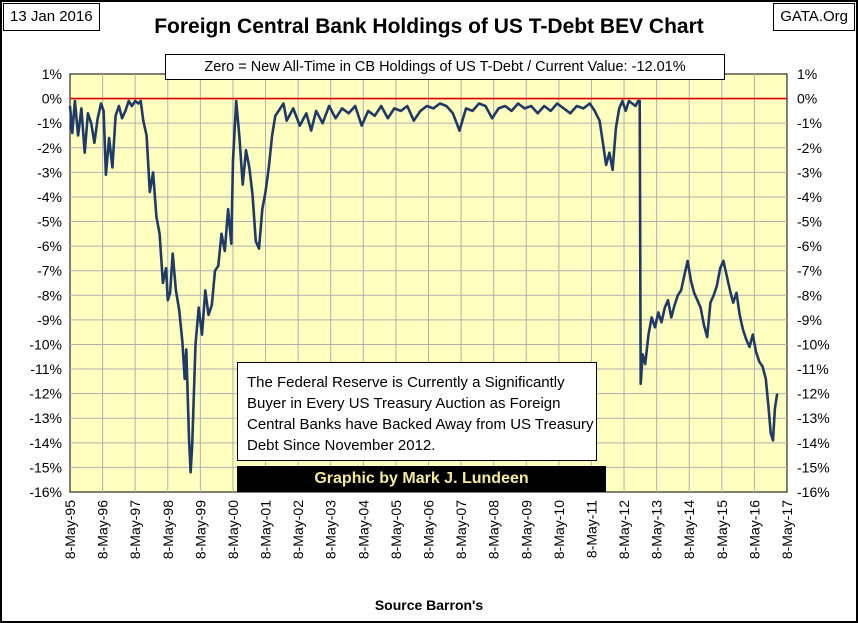 This screenshot has height=623, width=858. I want to click on y-tick-label-right: -9%, so click(809, 320).